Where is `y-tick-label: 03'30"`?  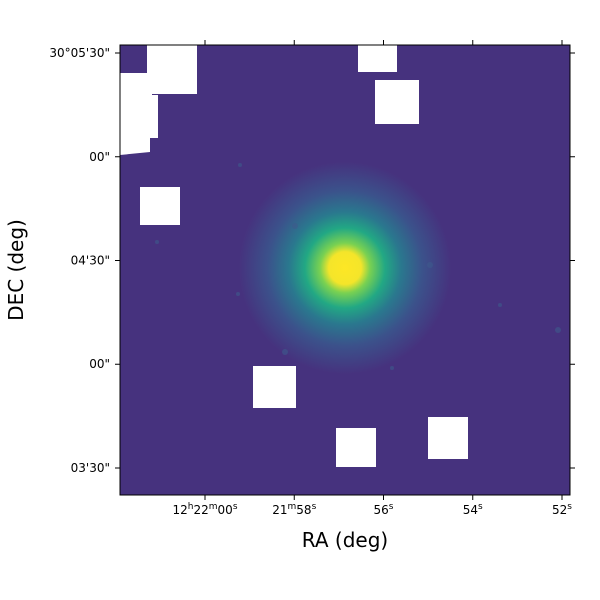 y-tick-label: 03'30" is located at coordinates (90, 468).